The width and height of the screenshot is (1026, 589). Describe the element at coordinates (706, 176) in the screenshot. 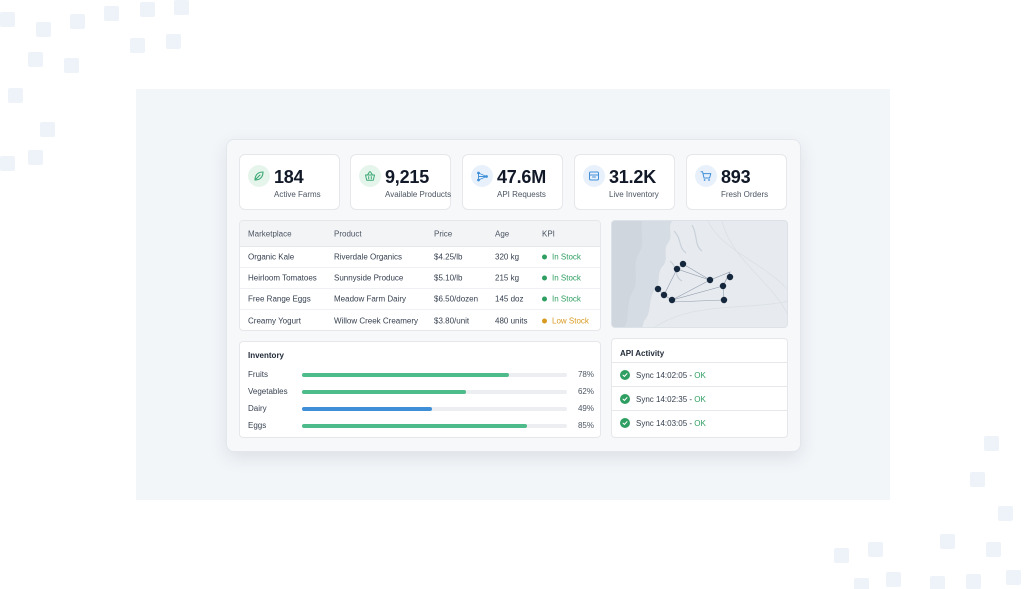

I see `cart-icon` at that location.